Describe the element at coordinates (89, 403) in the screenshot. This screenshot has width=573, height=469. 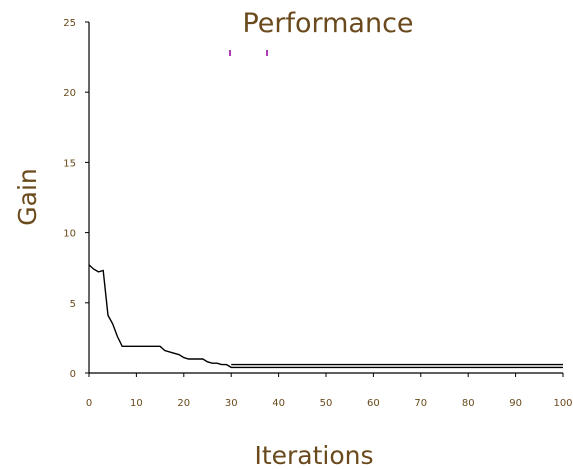
I see `x-tick-label: 0` at that location.